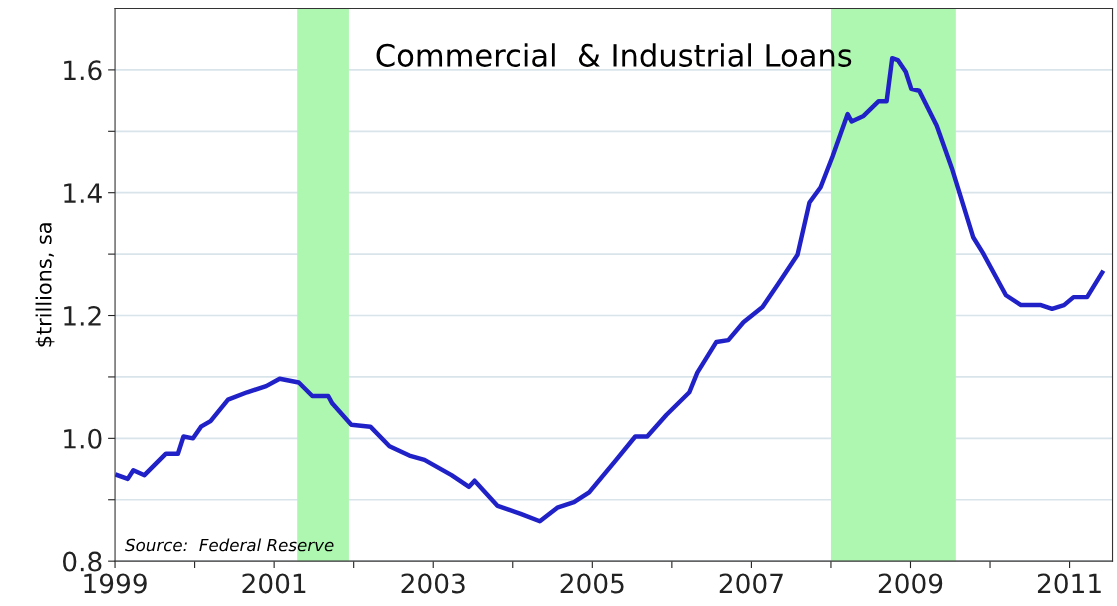 The height and width of the screenshot is (606, 1117). What do you see at coordinates (274, 583) in the screenshot?
I see `x-tick-label: 2001` at bounding box center [274, 583].